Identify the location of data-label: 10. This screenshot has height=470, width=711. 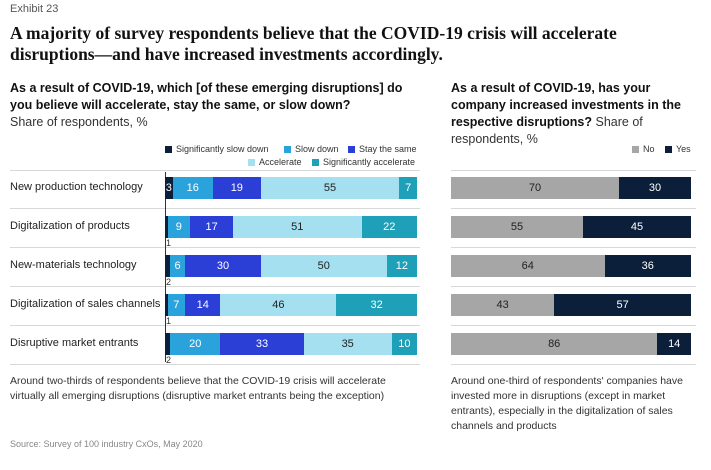
(404, 344).